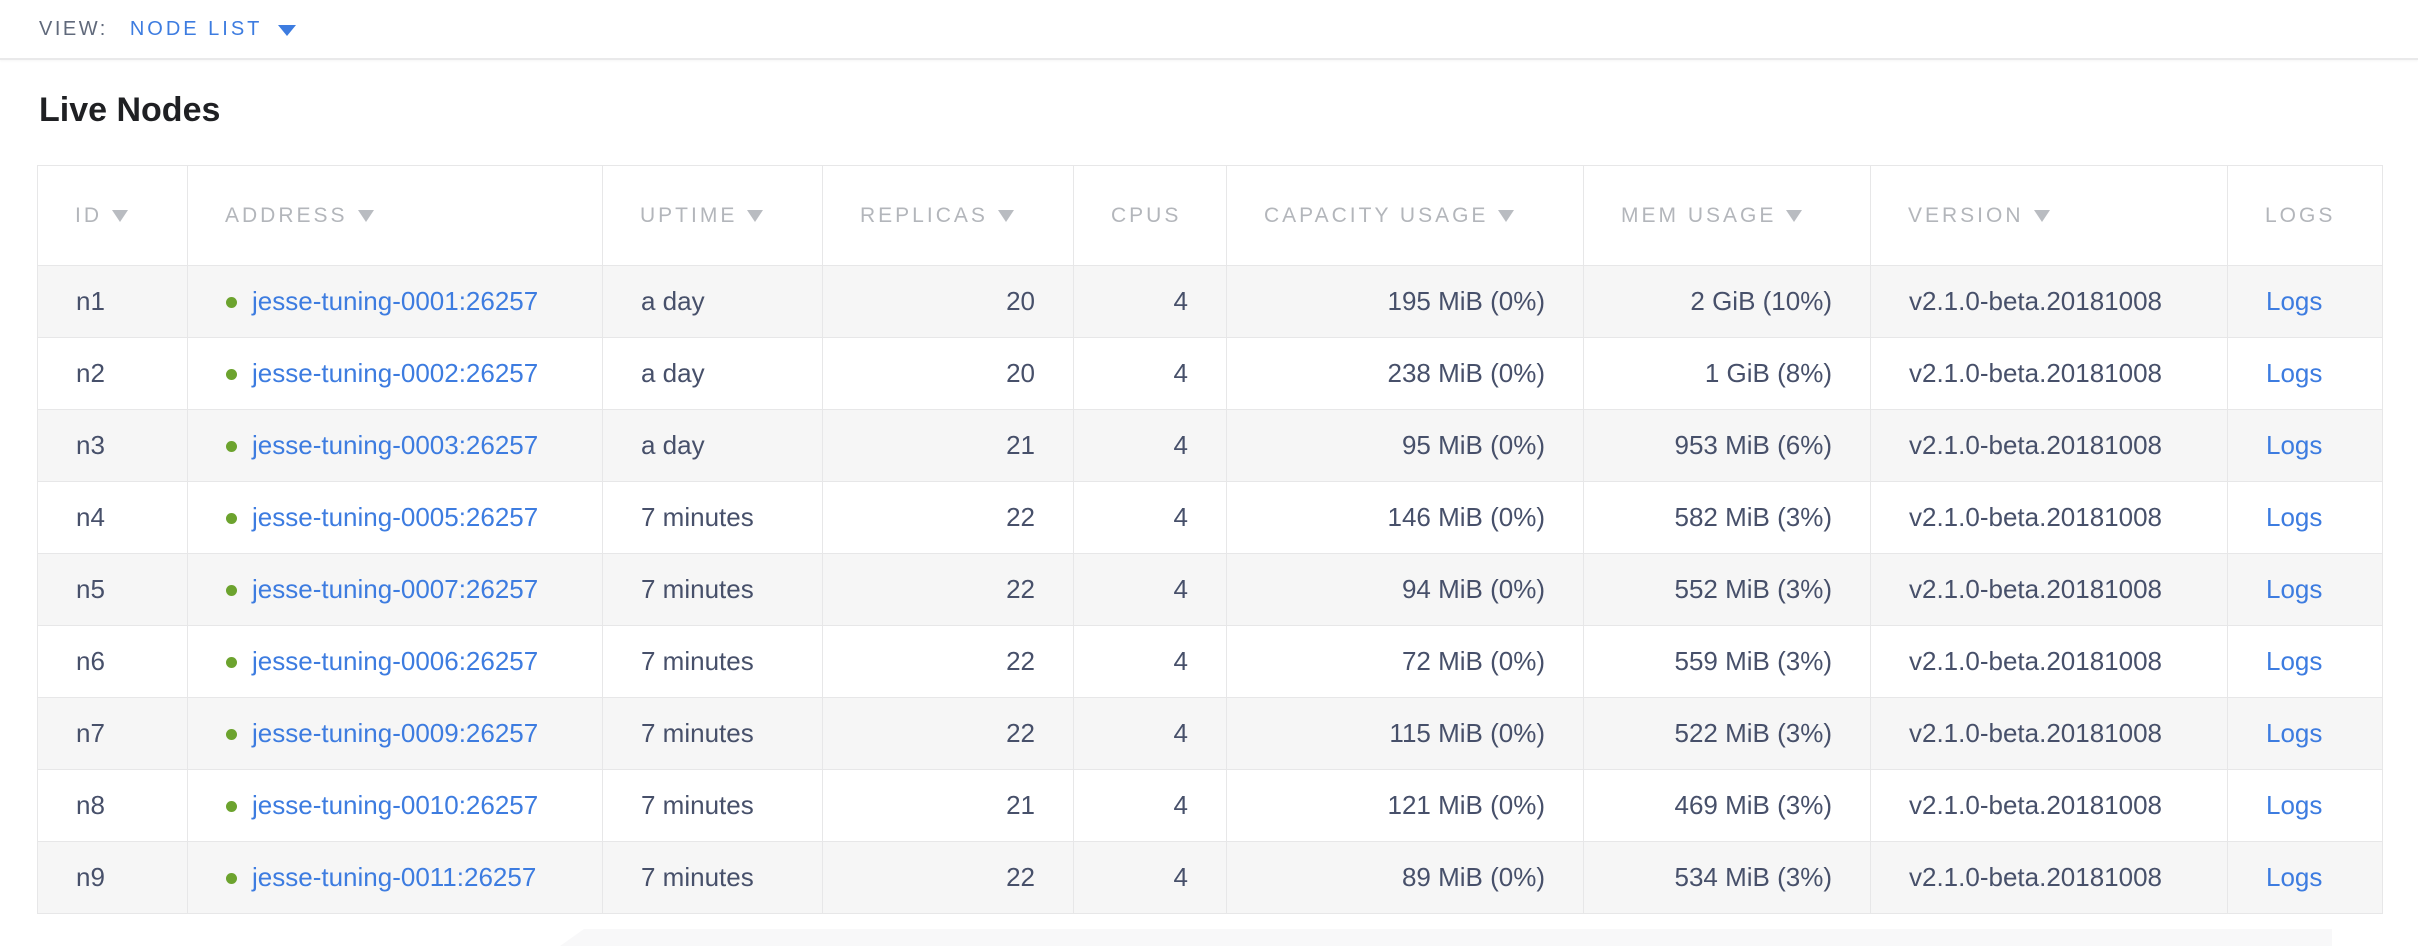 This screenshot has width=2418, height=946. Describe the element at coordinates (712, 373) in the screenshot. I see `uptime-cell: a day` at that location.